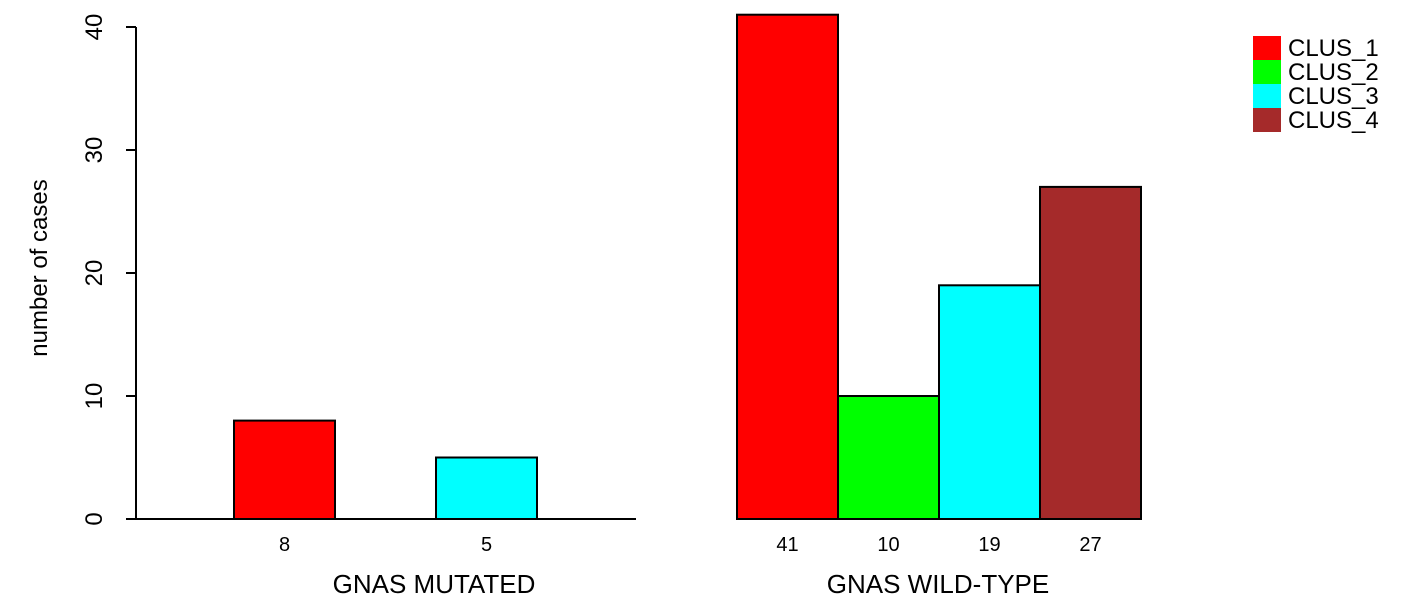  Describe the element at coordinates (1090, 545) in the screenshot. I see `bar-value-label: 27` at that location.